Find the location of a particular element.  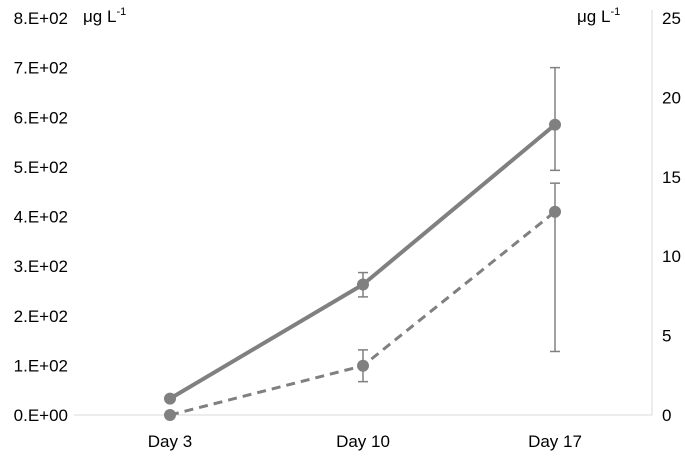

right-axis-tick-label: 20 is located at coordinates (671, 97).